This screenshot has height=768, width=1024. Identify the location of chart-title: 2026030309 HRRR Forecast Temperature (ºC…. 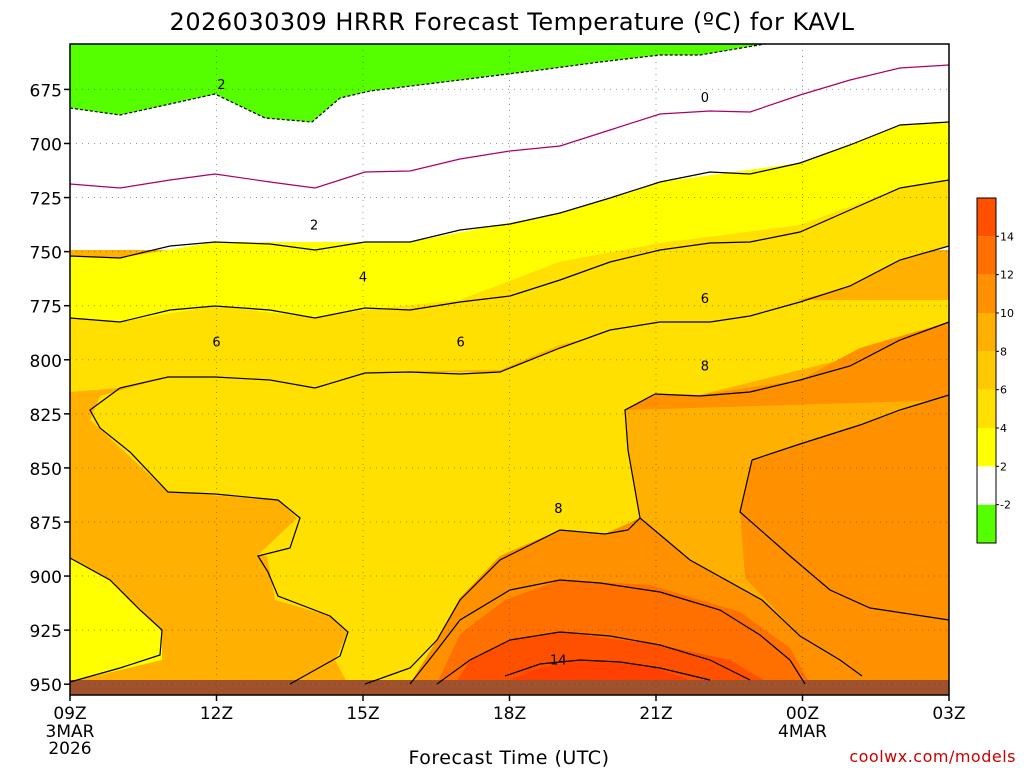
(512, 22).